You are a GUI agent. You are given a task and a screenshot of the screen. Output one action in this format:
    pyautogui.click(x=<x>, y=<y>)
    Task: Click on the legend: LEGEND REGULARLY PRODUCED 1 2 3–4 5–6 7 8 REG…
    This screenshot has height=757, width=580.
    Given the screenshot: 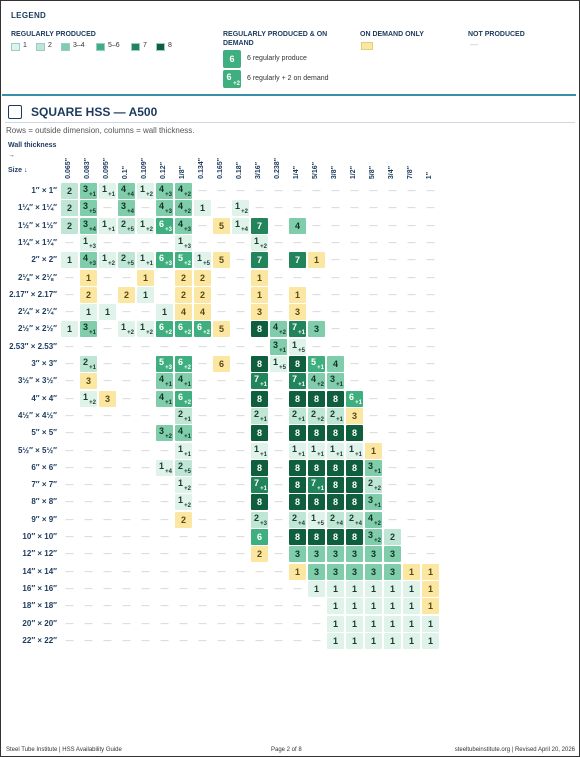 What is the action you would take?
    pyautogui.click(x=289, y=49)
    